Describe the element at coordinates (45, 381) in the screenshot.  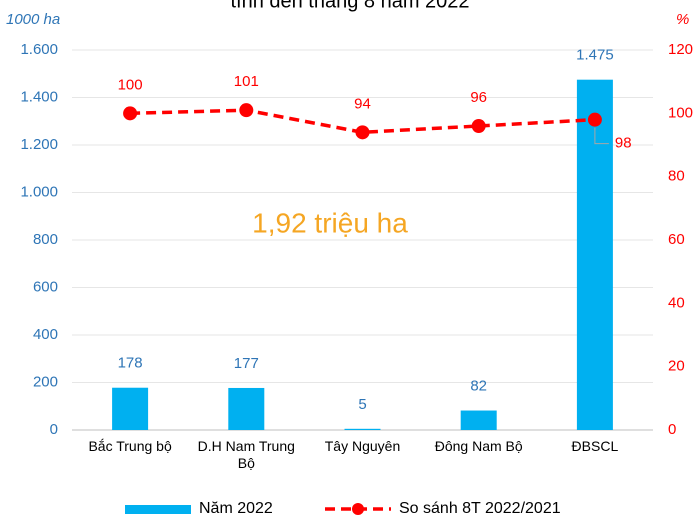
I see `y-tick-label: 200` at that location.